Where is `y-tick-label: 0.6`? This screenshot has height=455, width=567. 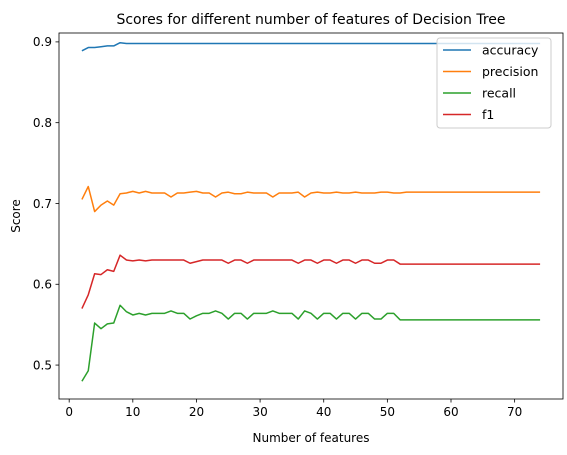
y-tick-label: 0.6 is located at coordinates (42, 285).